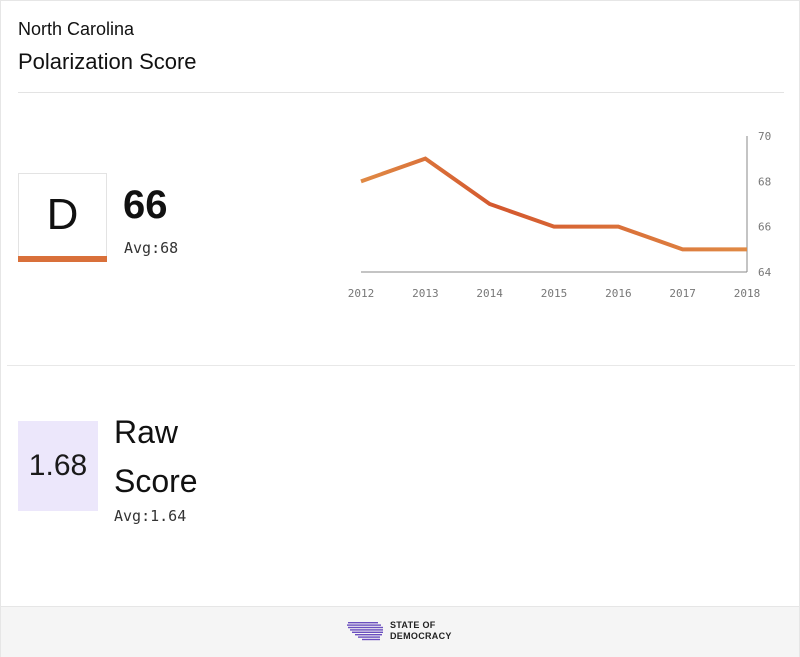 Image resolution: width=800 pixels, height=657 pixels. Describe the element at coordinates (764, 181) in the screenshot. I see `y-tick-label: 68` at that location.